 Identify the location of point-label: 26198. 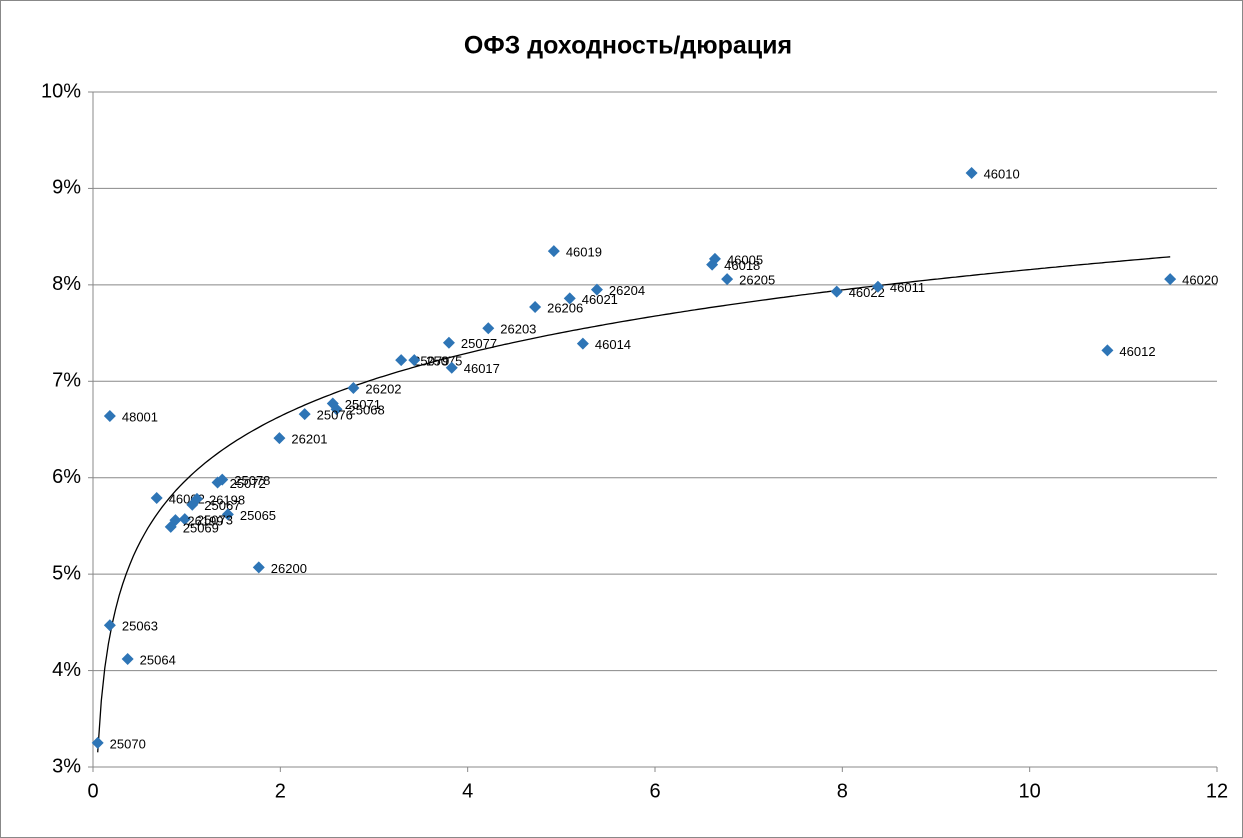
(227, 499).